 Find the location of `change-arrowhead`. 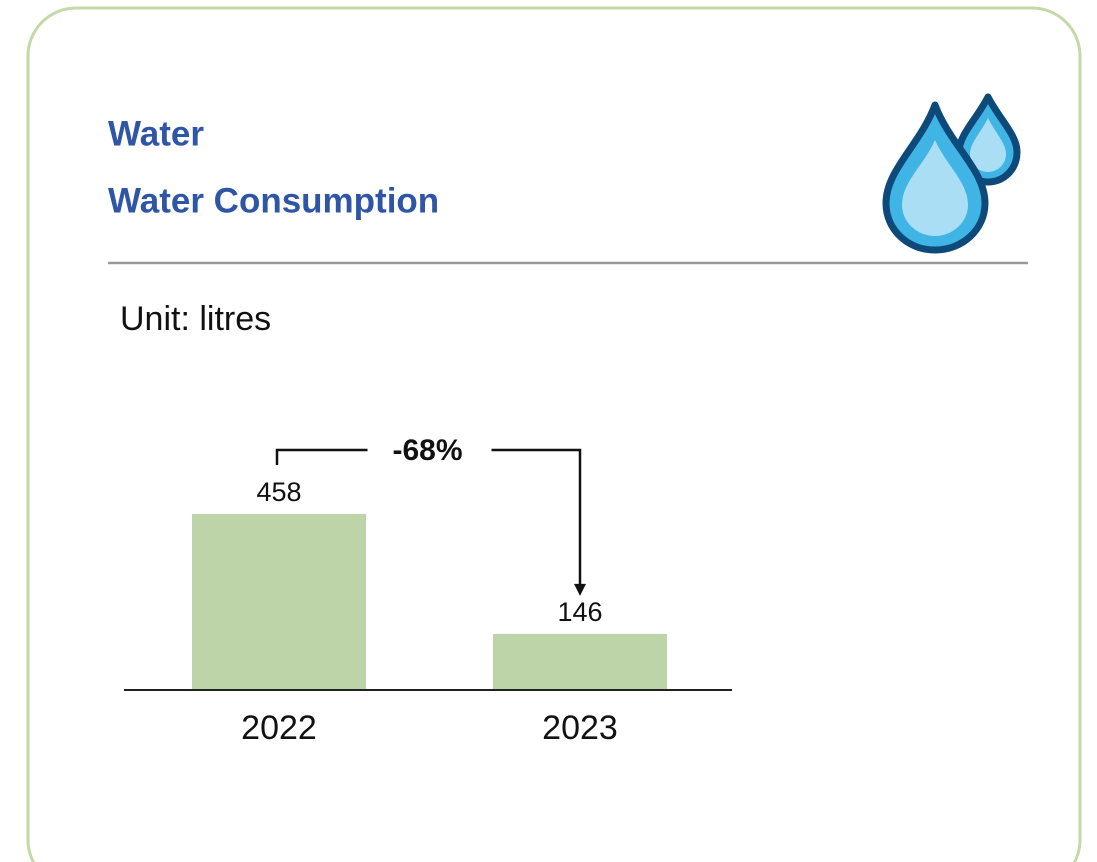

change-arrowhead is located at coordinates (580, 589).